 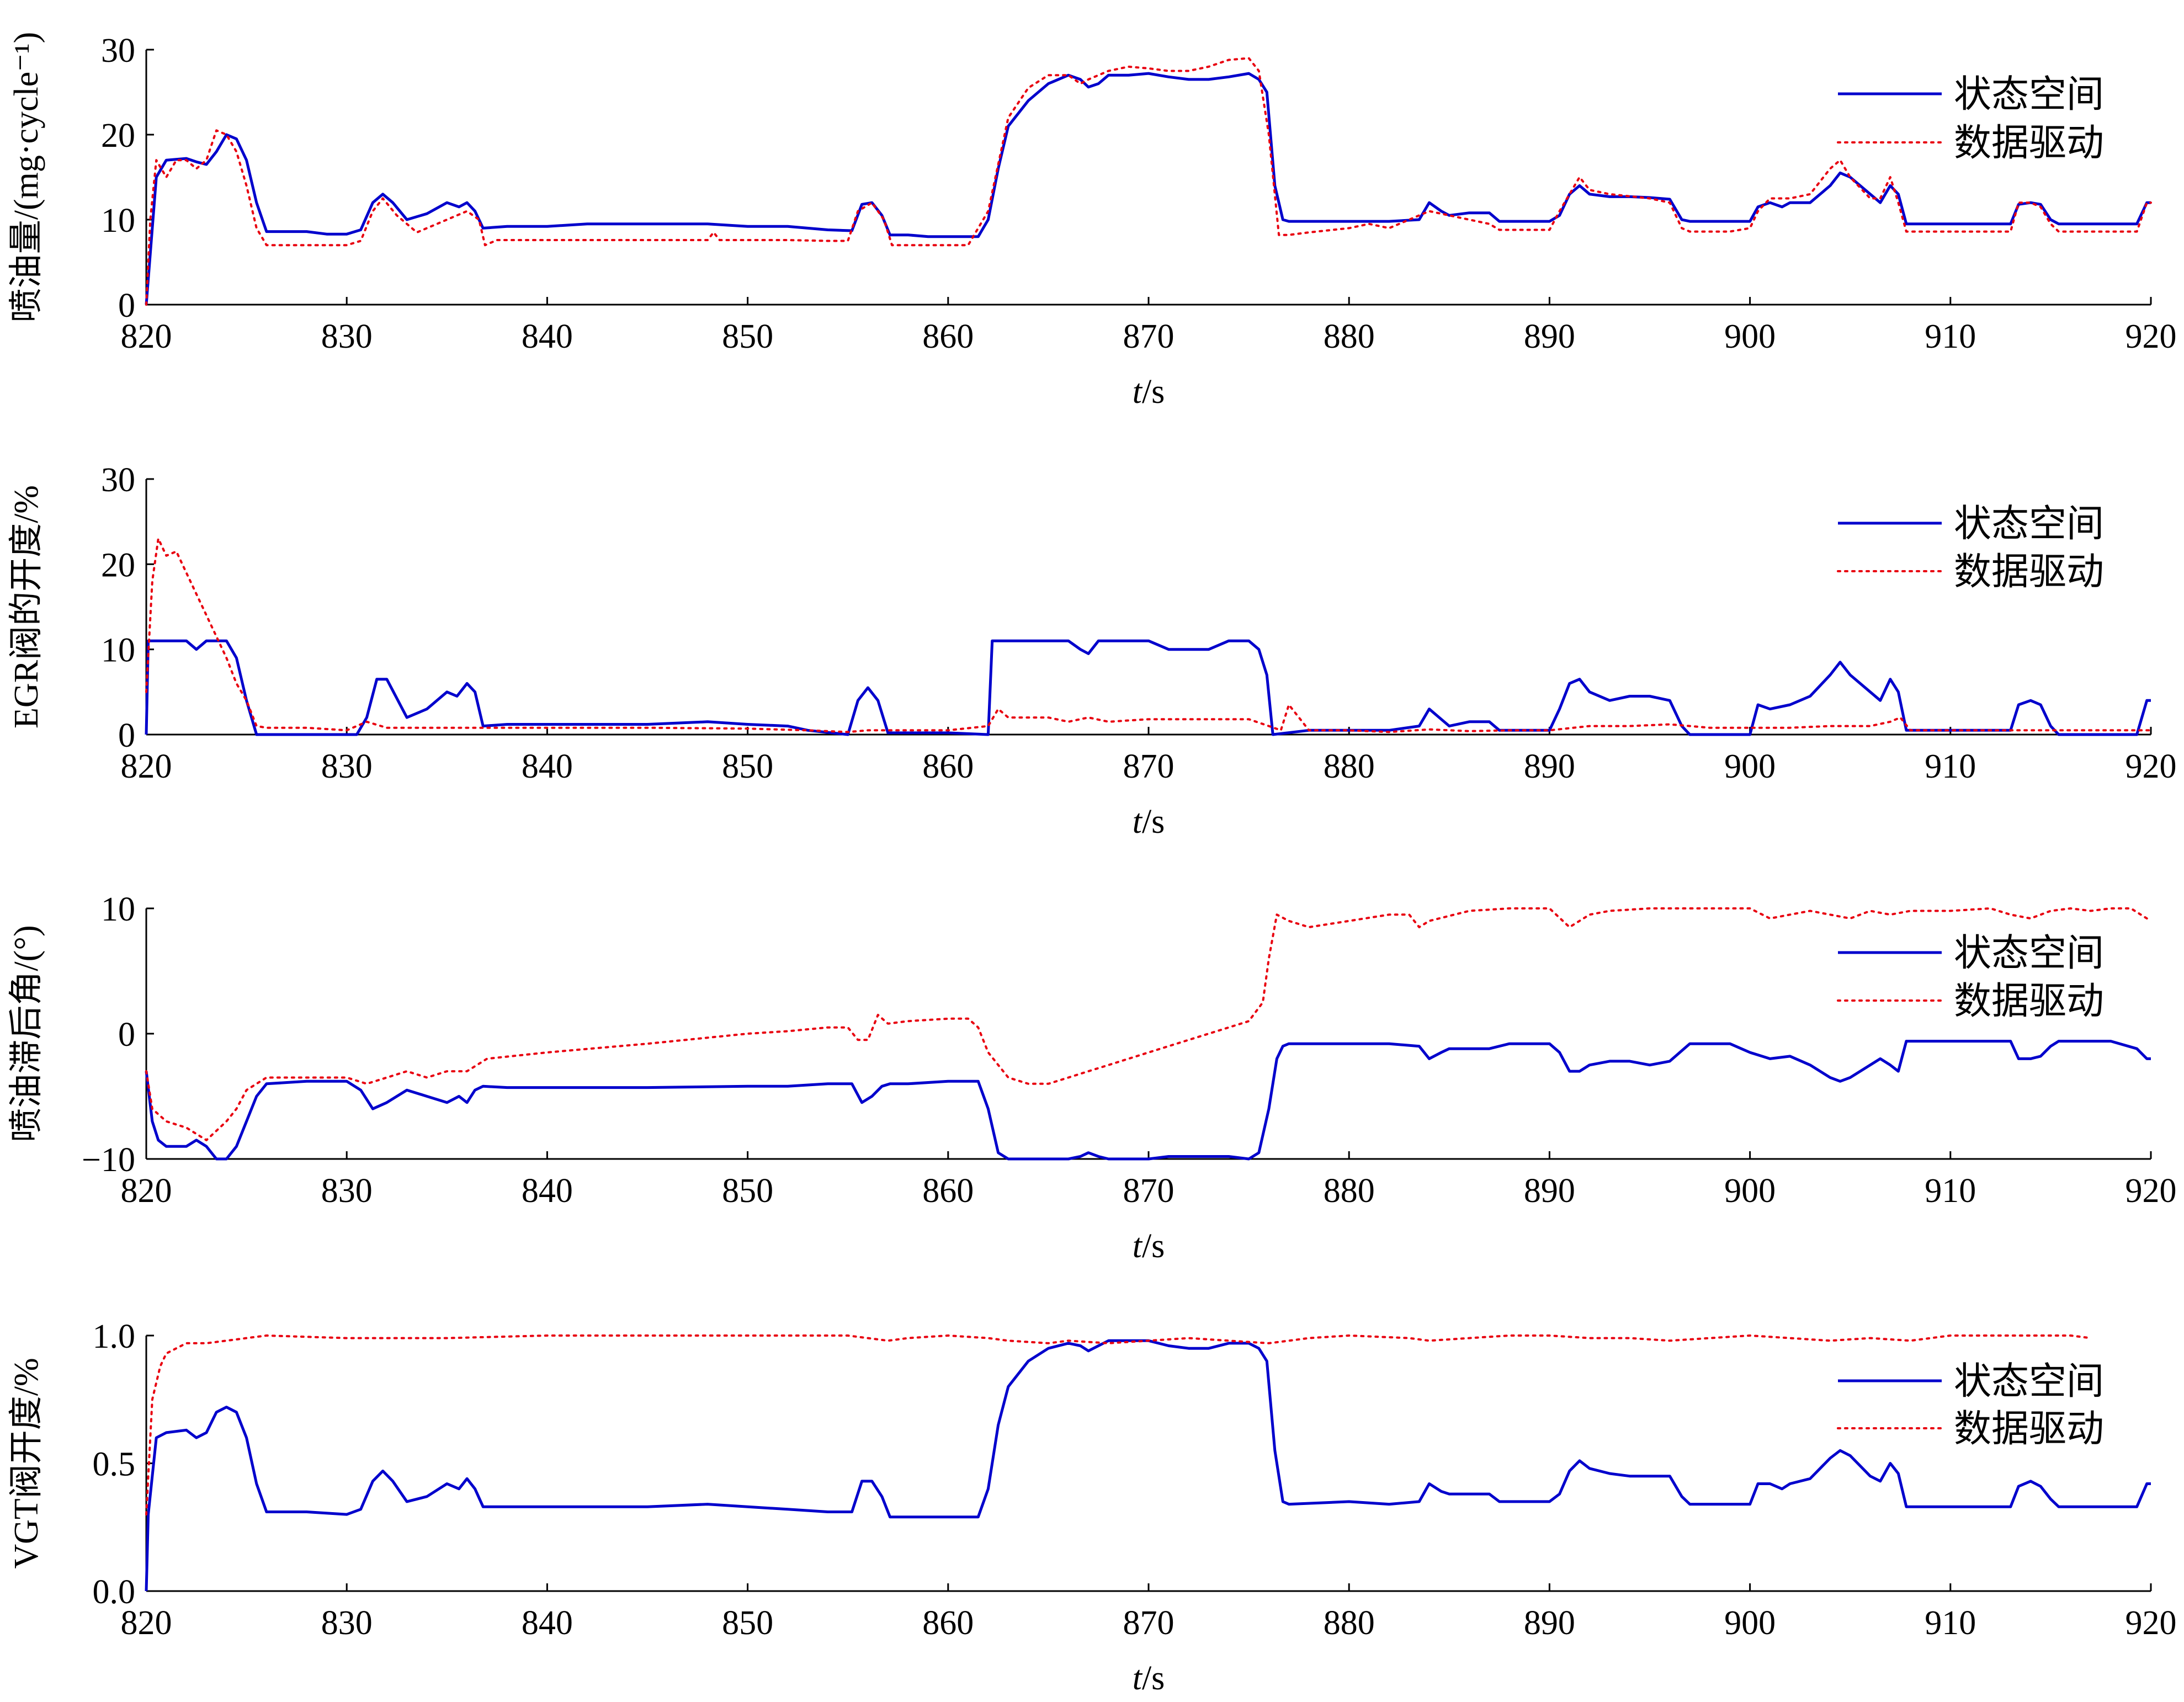 What do you see at coordinates (108, 1160) in the screenshot?
I see `y-tick-label: −10` at bounding box center [108, 1160].